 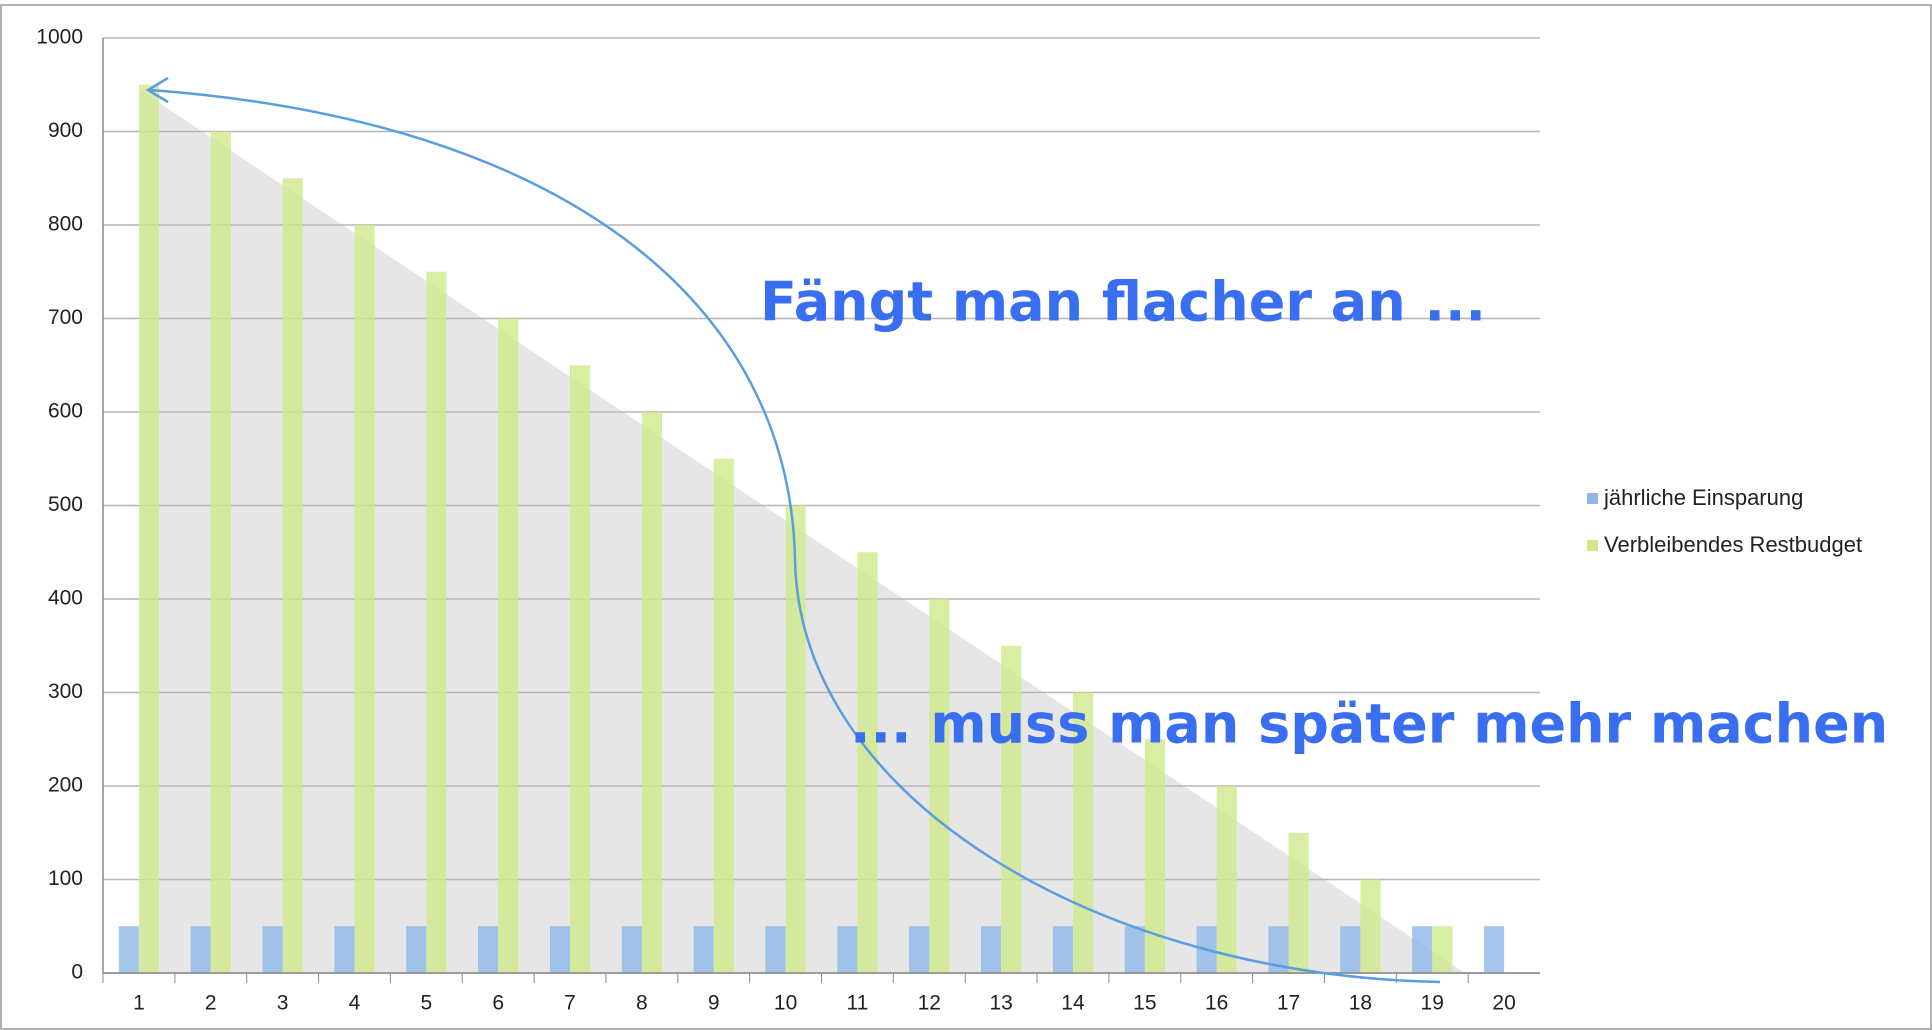 What do you see at coordinates (1369, 724) in the screenshot?
I see `annotation: ... muss man später mehr machen` at bounding box center [1369, 724].